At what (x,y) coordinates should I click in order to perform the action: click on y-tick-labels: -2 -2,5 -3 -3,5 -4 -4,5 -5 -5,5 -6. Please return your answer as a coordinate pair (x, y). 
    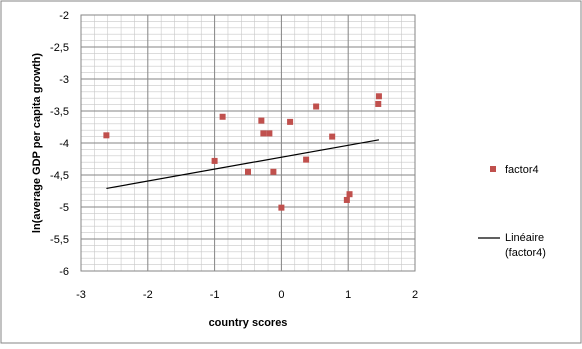
    Looking at the image, I should click on (59, 144).